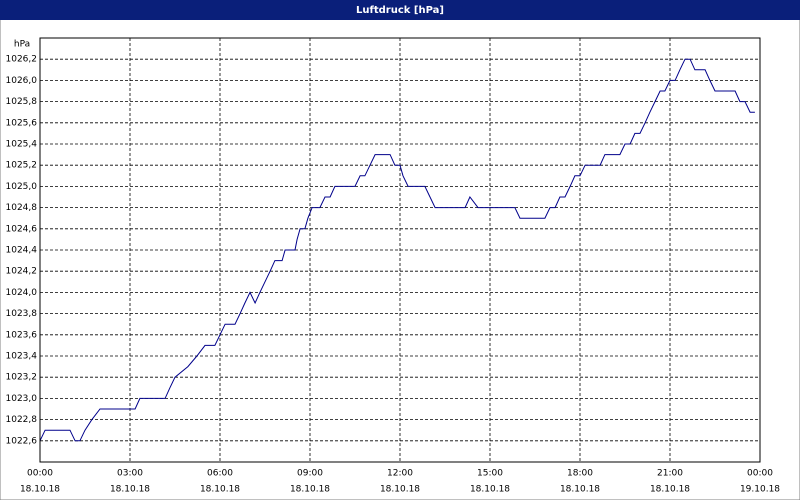 This screenshot has height=500, width=800. Describe the element at coordinates (22, 272) in the screenshot. I see `y-tick-label: 1024,2` at that location.